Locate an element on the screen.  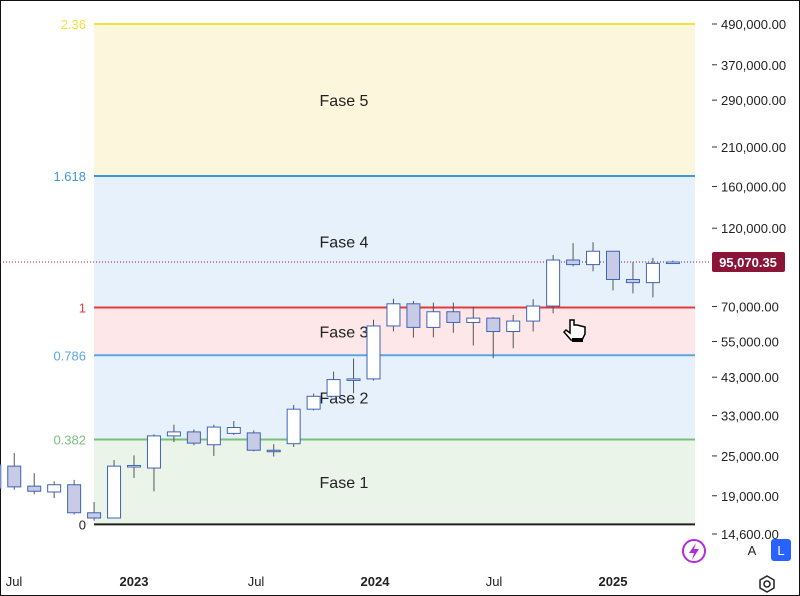
y-axis-tick-label: 14,600.00 is located at coordinates (750, 534).